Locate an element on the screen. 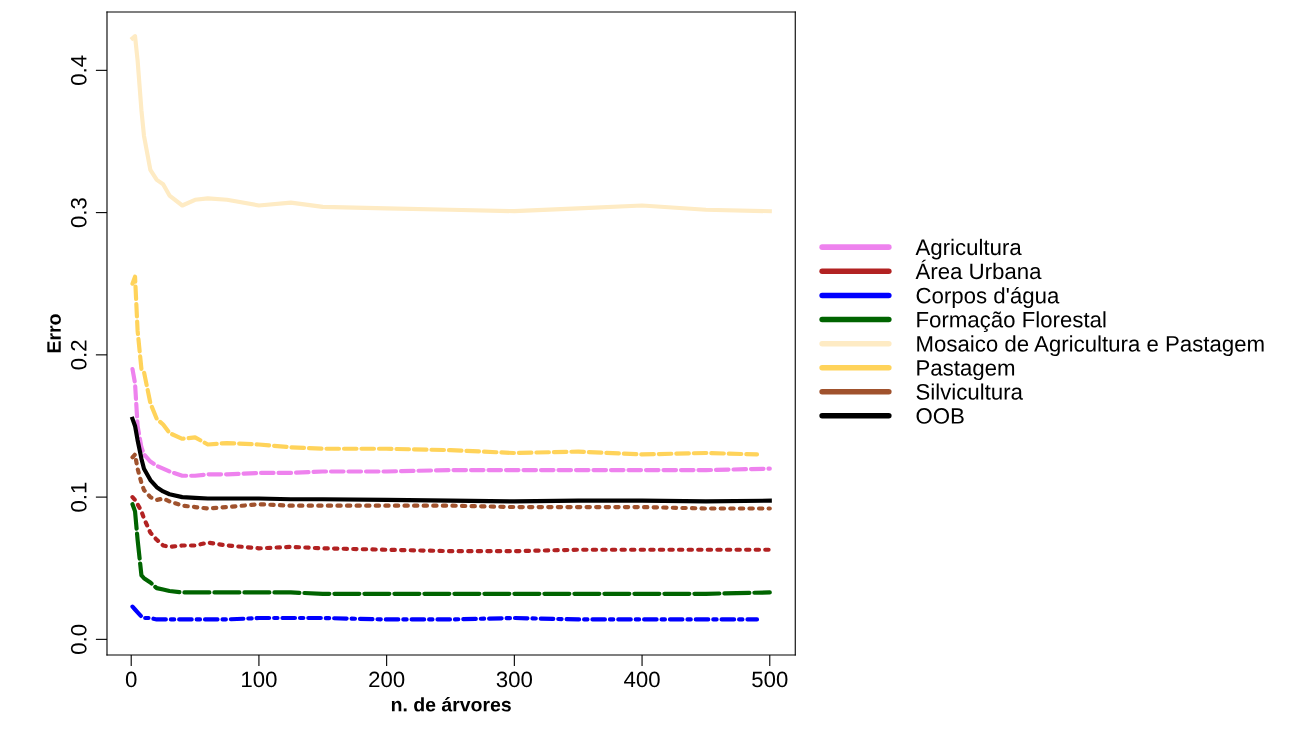 The height and width of the screenshot is (733, 1308). y-tick-label: 0.1 is located at coordinates (78, 497).